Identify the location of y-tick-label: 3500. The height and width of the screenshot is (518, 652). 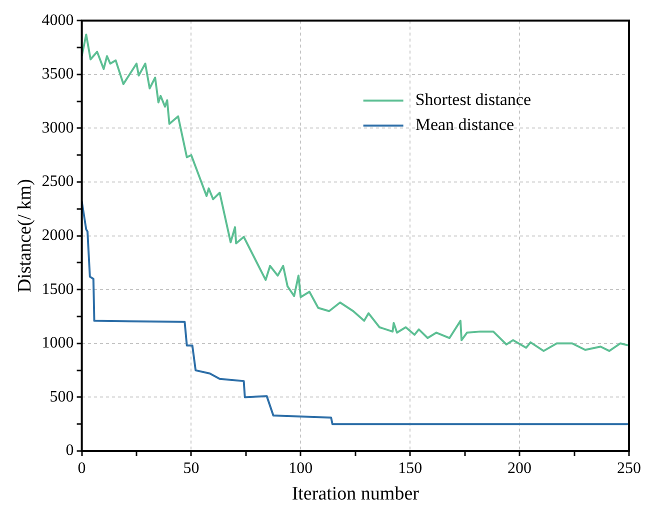
(58, 74).